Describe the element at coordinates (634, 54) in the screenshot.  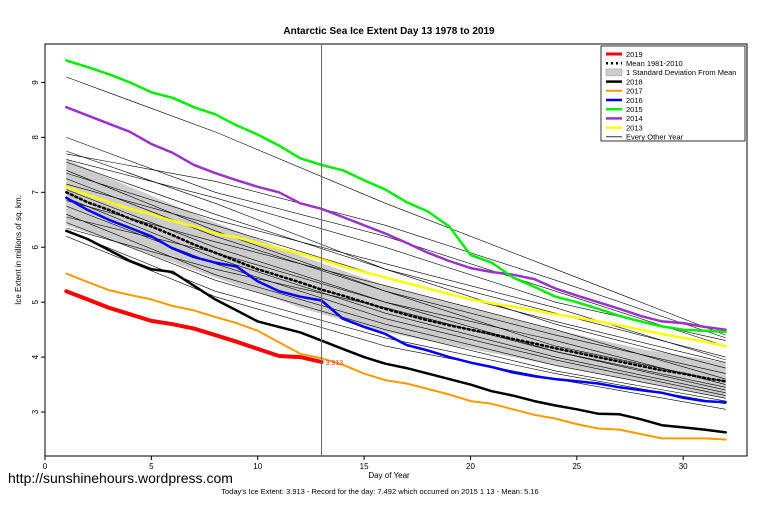
I see `legend-label: 2019` at that location.